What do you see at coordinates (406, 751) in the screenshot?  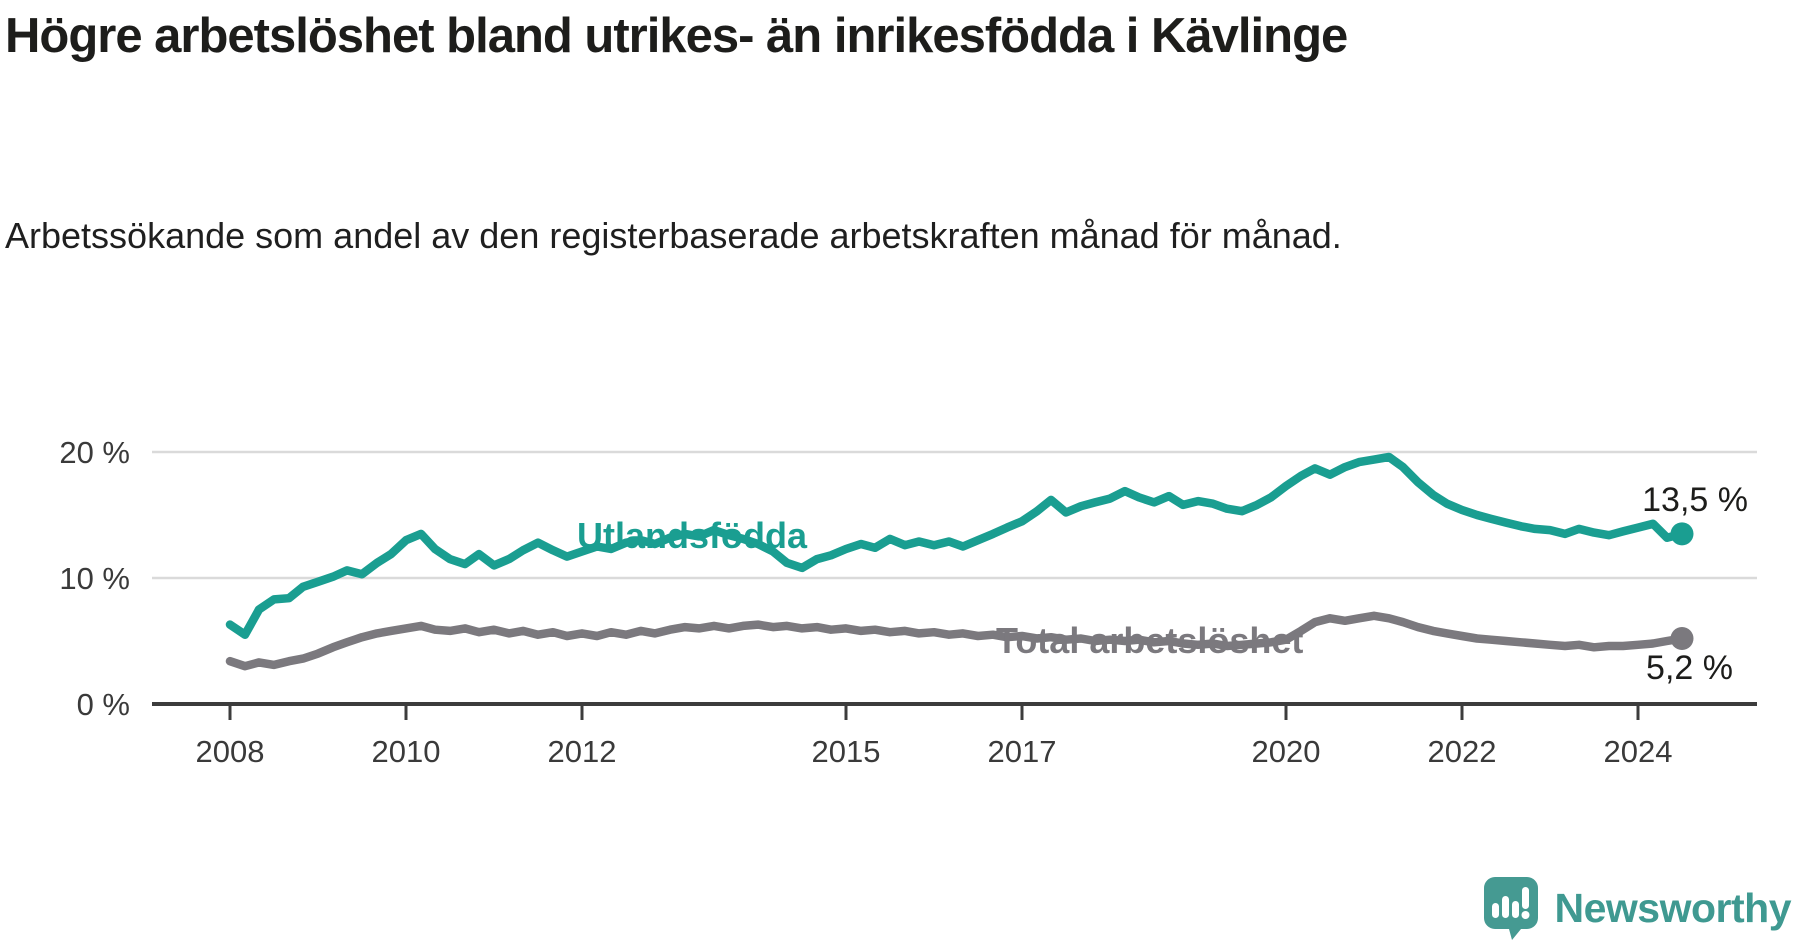 I see `x-tick-label: 2010` at bounding box center [406, 751].